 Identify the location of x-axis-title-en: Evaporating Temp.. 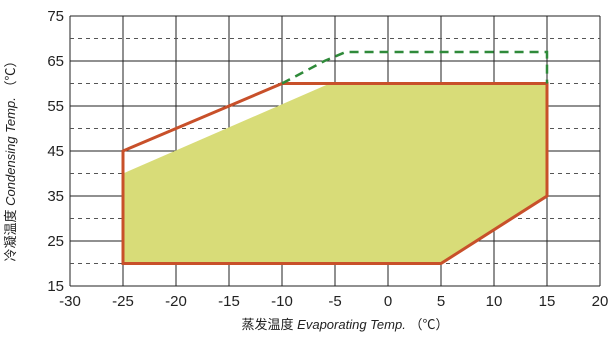
(351, 324).